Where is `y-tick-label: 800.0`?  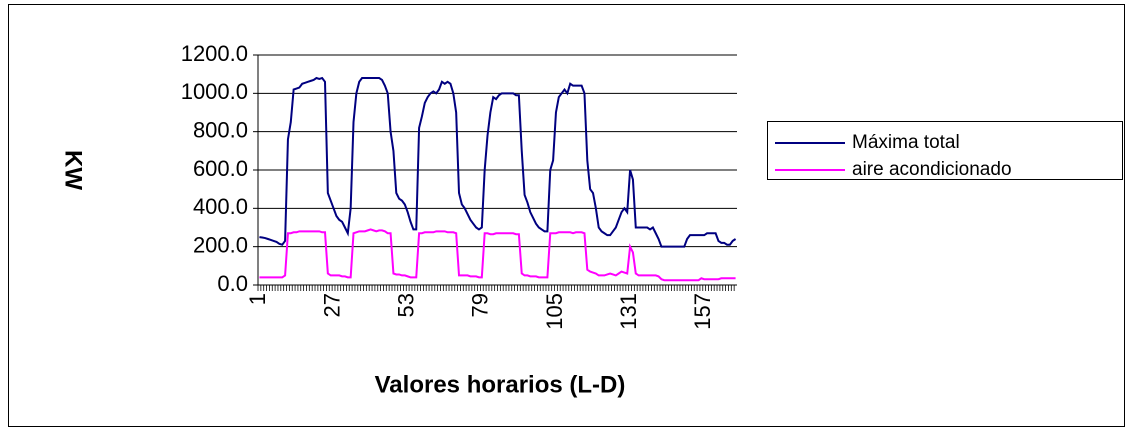 y-tick-label: 800.0 is located at coordinates (220, 129).